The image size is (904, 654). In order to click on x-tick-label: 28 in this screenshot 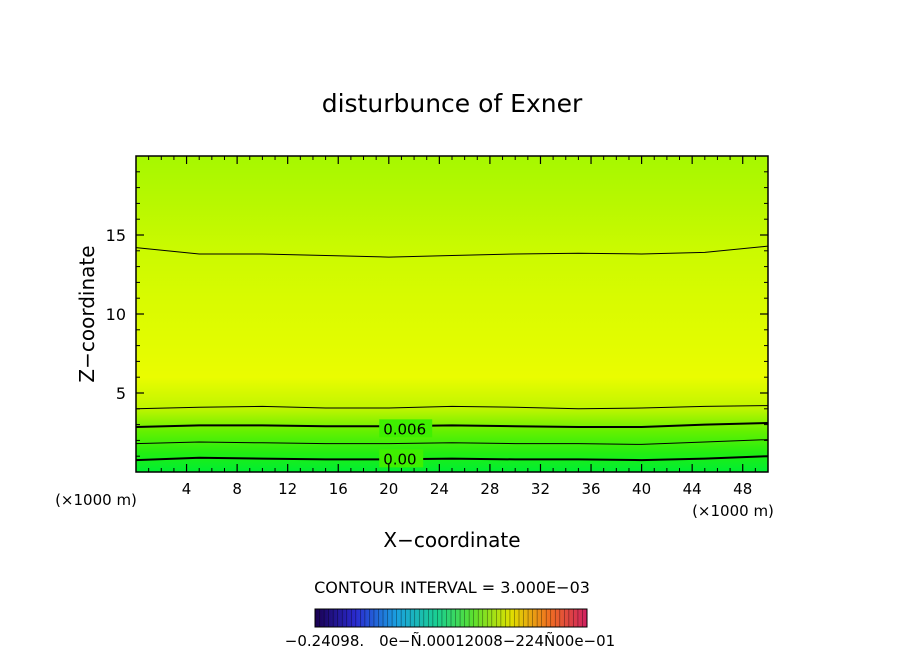, I will do `click(489, 489)`.